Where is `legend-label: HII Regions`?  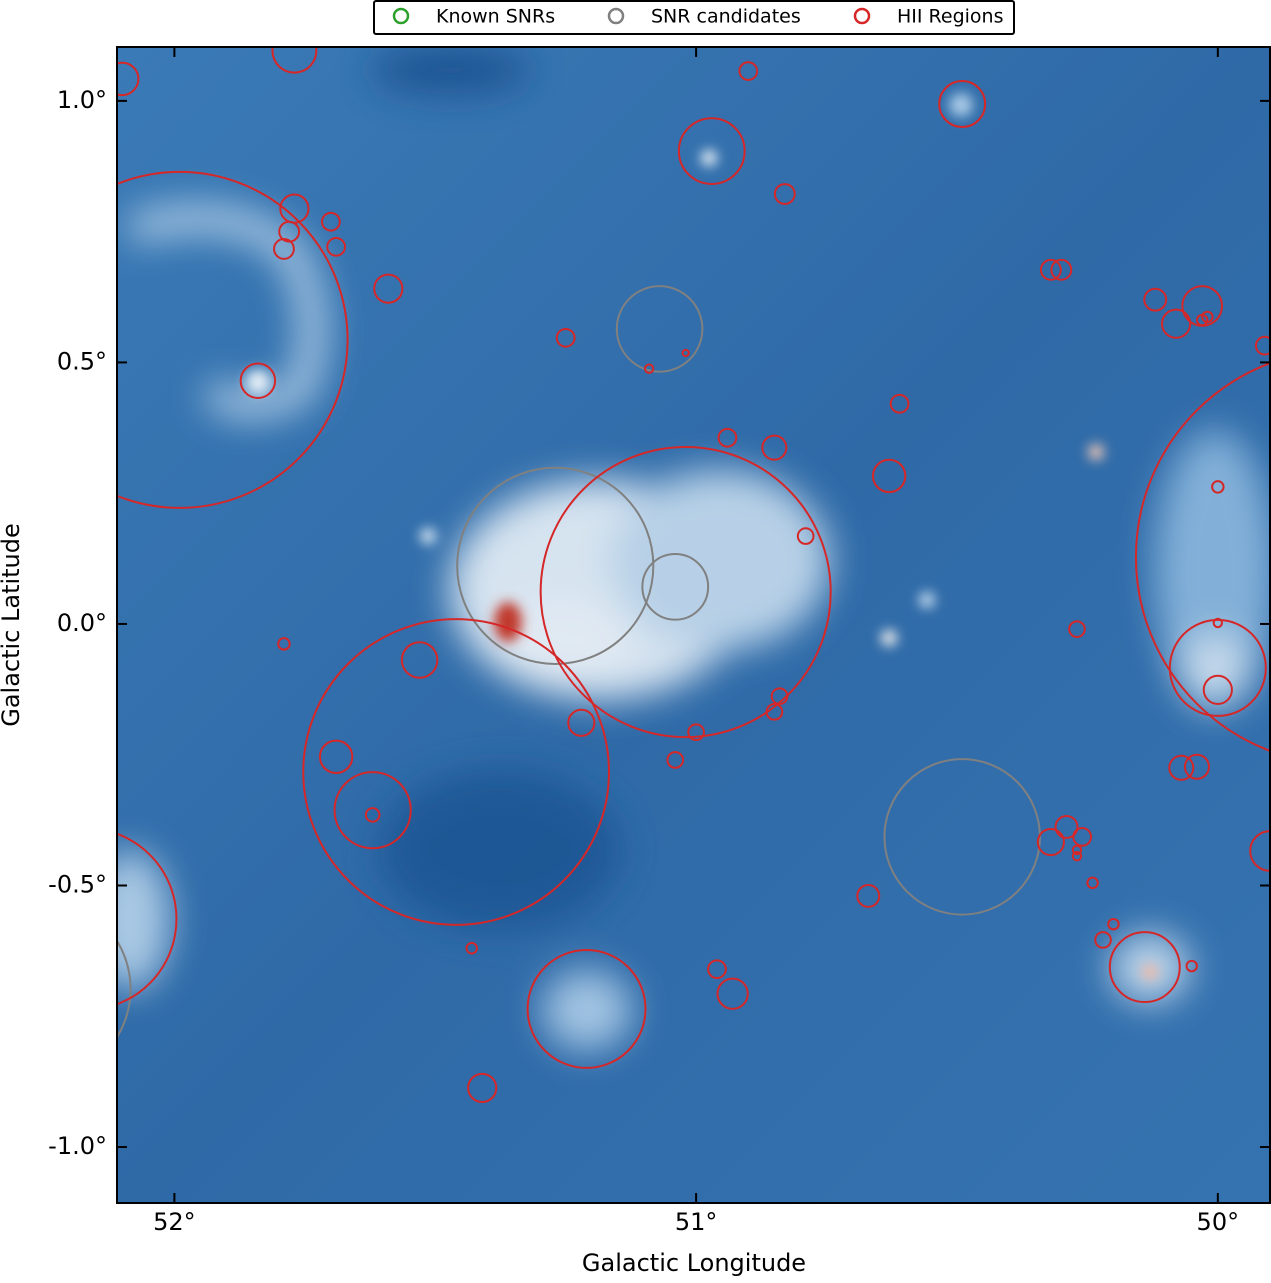 legend-label: HII Regions is located at coordinates (950, 17).